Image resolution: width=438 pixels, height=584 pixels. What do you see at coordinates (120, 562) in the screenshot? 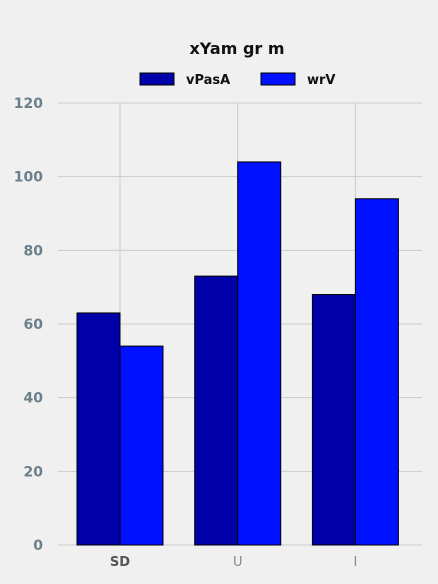
I see `x-tick-label: SD` at bounding box center [120, 562].